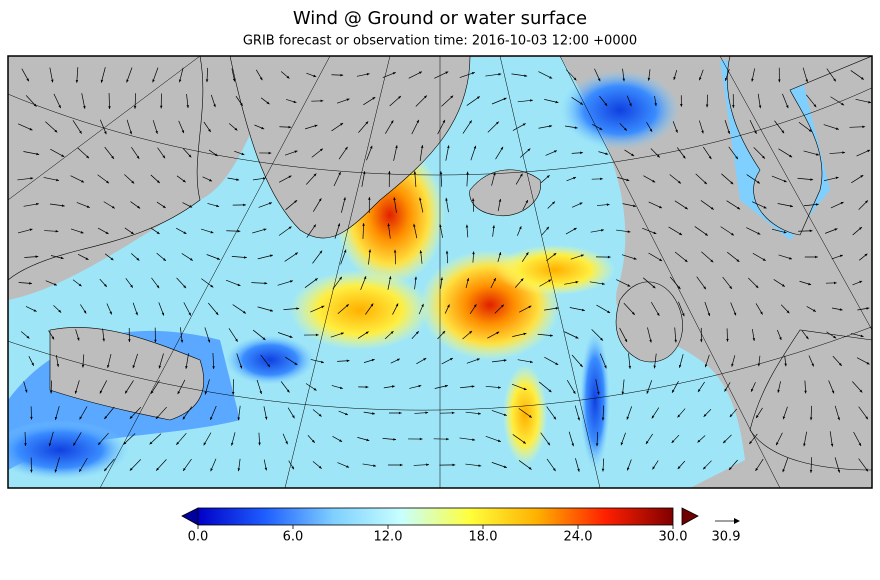 The width and height of the screenshot is (880, 580). What do you see at coordinates (690, 516) in the screenshot?
I see `colorbar-over` at bounding box center [690, 516].